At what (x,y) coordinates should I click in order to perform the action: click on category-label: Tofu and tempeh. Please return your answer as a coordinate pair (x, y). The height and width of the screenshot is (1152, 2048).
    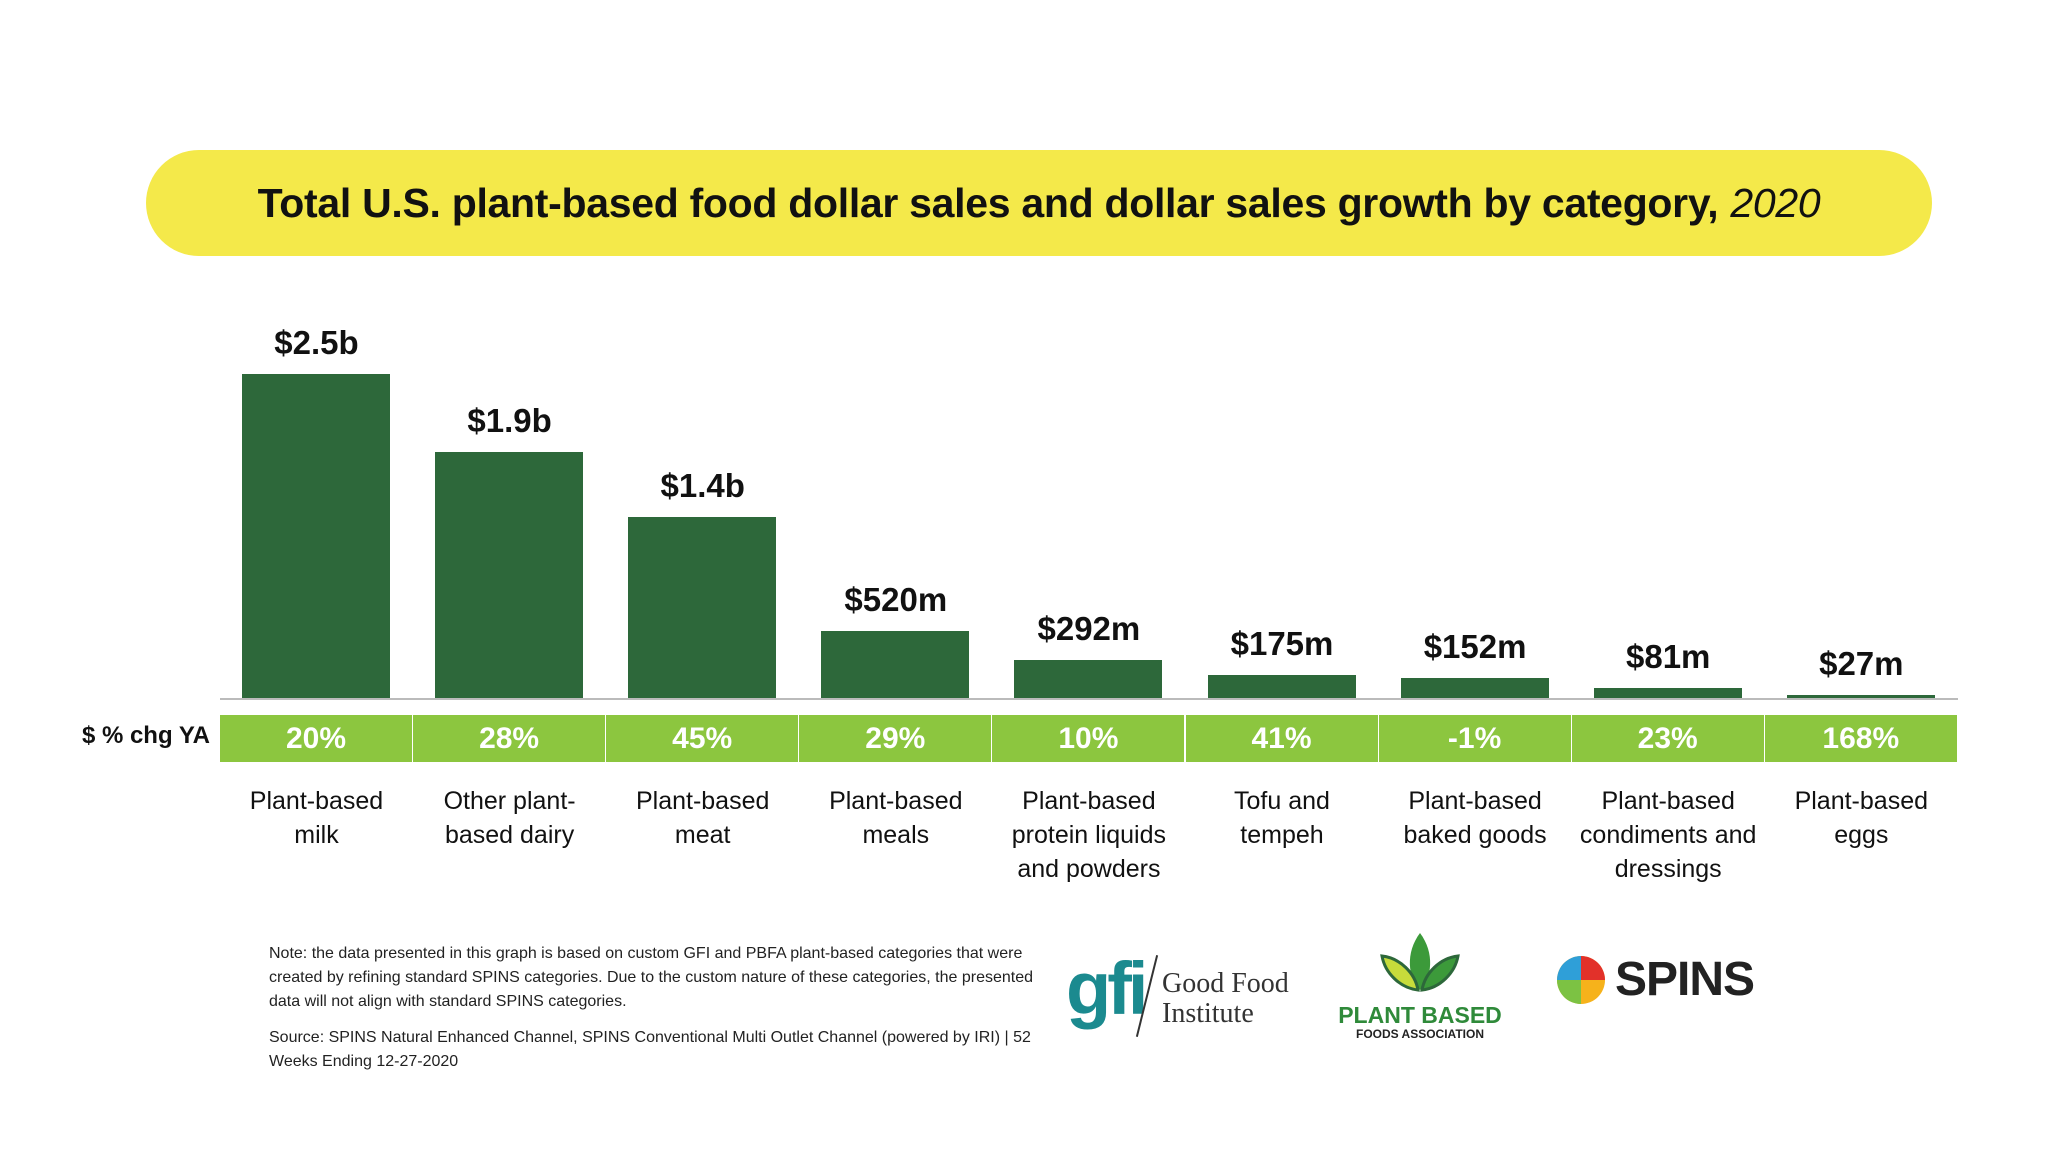
    Looking at the image, I should click on (1282, 818).